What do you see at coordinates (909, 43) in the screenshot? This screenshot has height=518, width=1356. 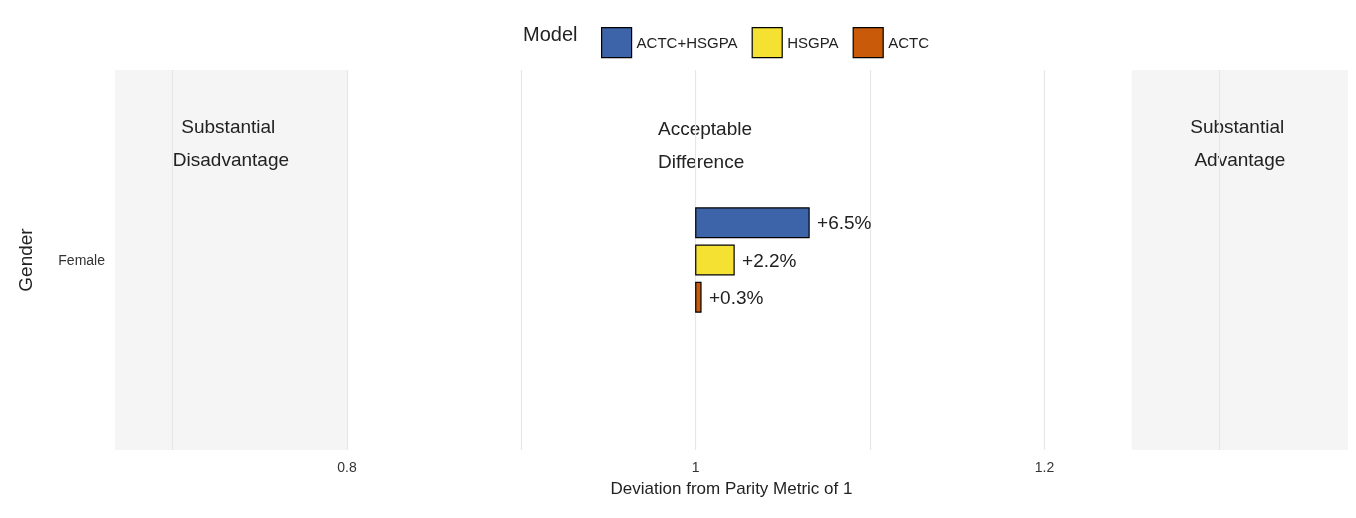 I see `legend-label: ACTC` at bounding box center [909, 43].